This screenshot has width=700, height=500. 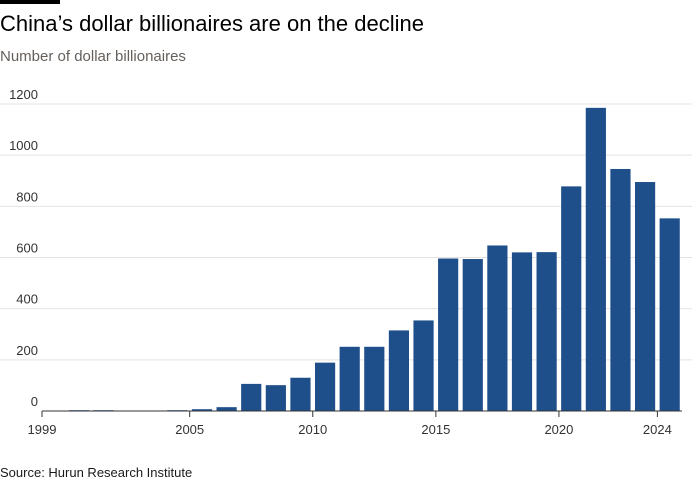 What do you see at coordinates (497, 328) in the screenshot?
I see `bar-2017` at bounding box center [497, 328].